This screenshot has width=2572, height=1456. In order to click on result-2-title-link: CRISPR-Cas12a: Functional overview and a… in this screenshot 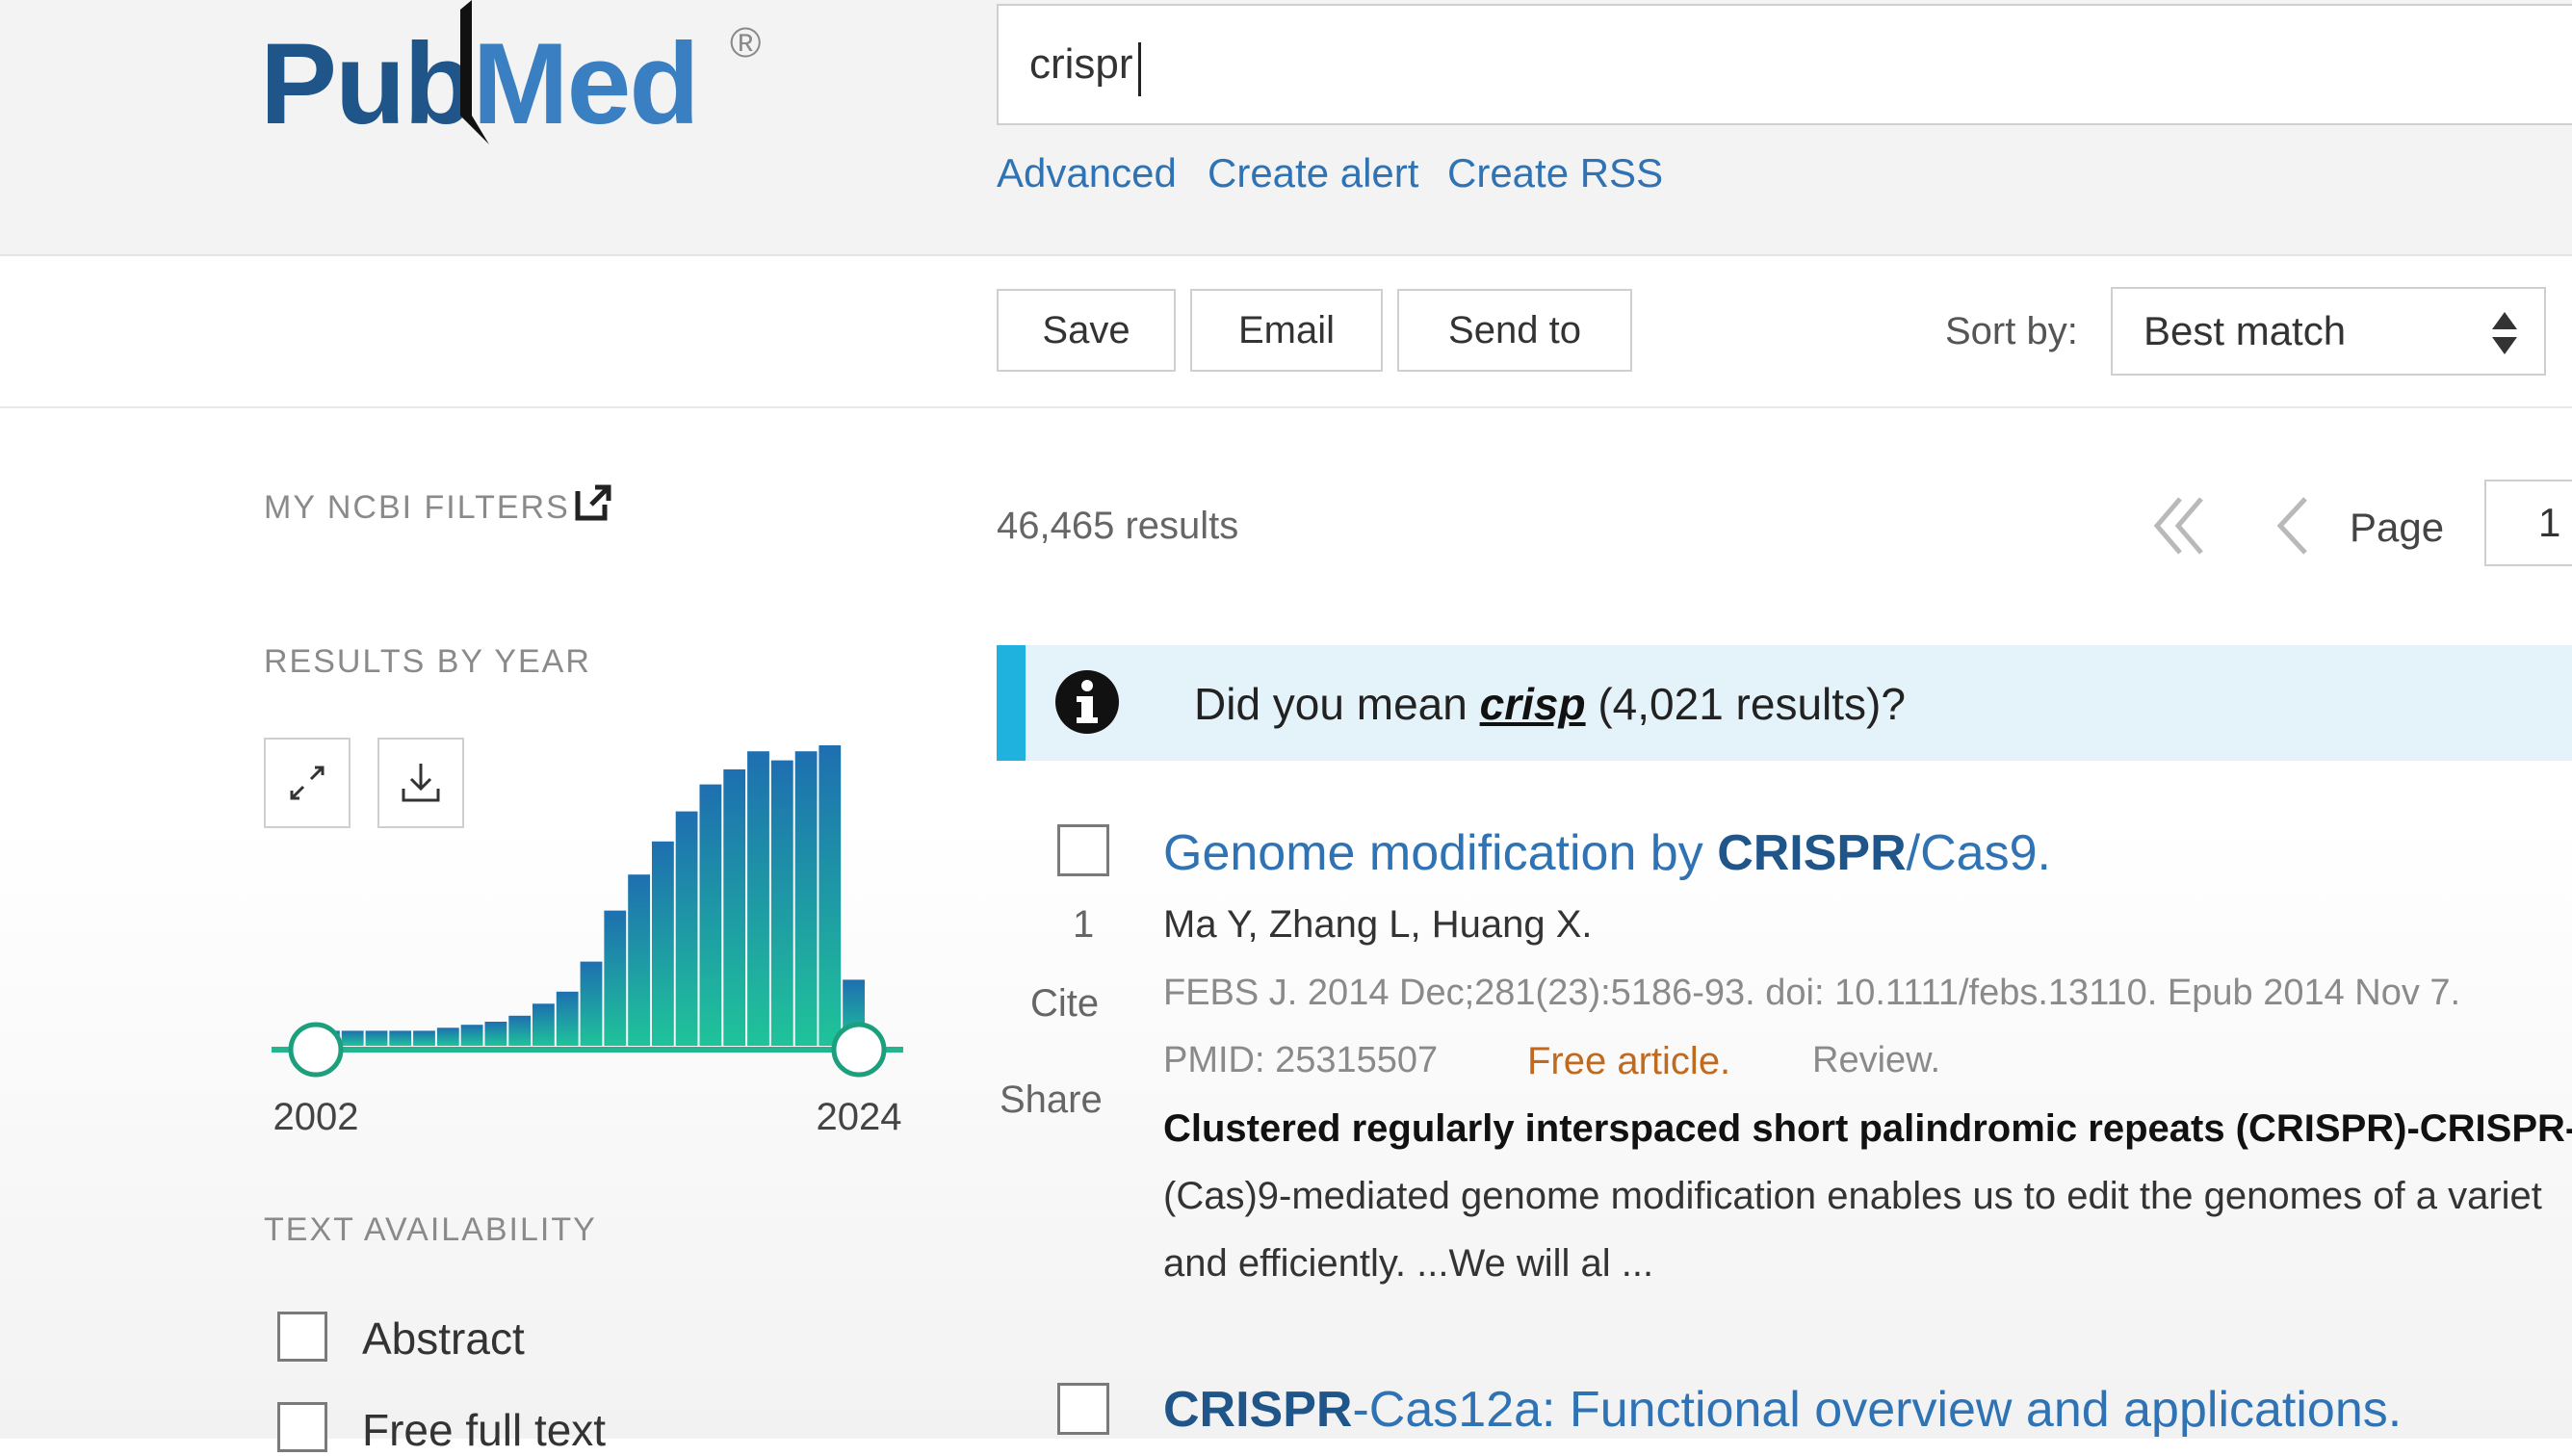, I will do `click(1782, 1410)`.